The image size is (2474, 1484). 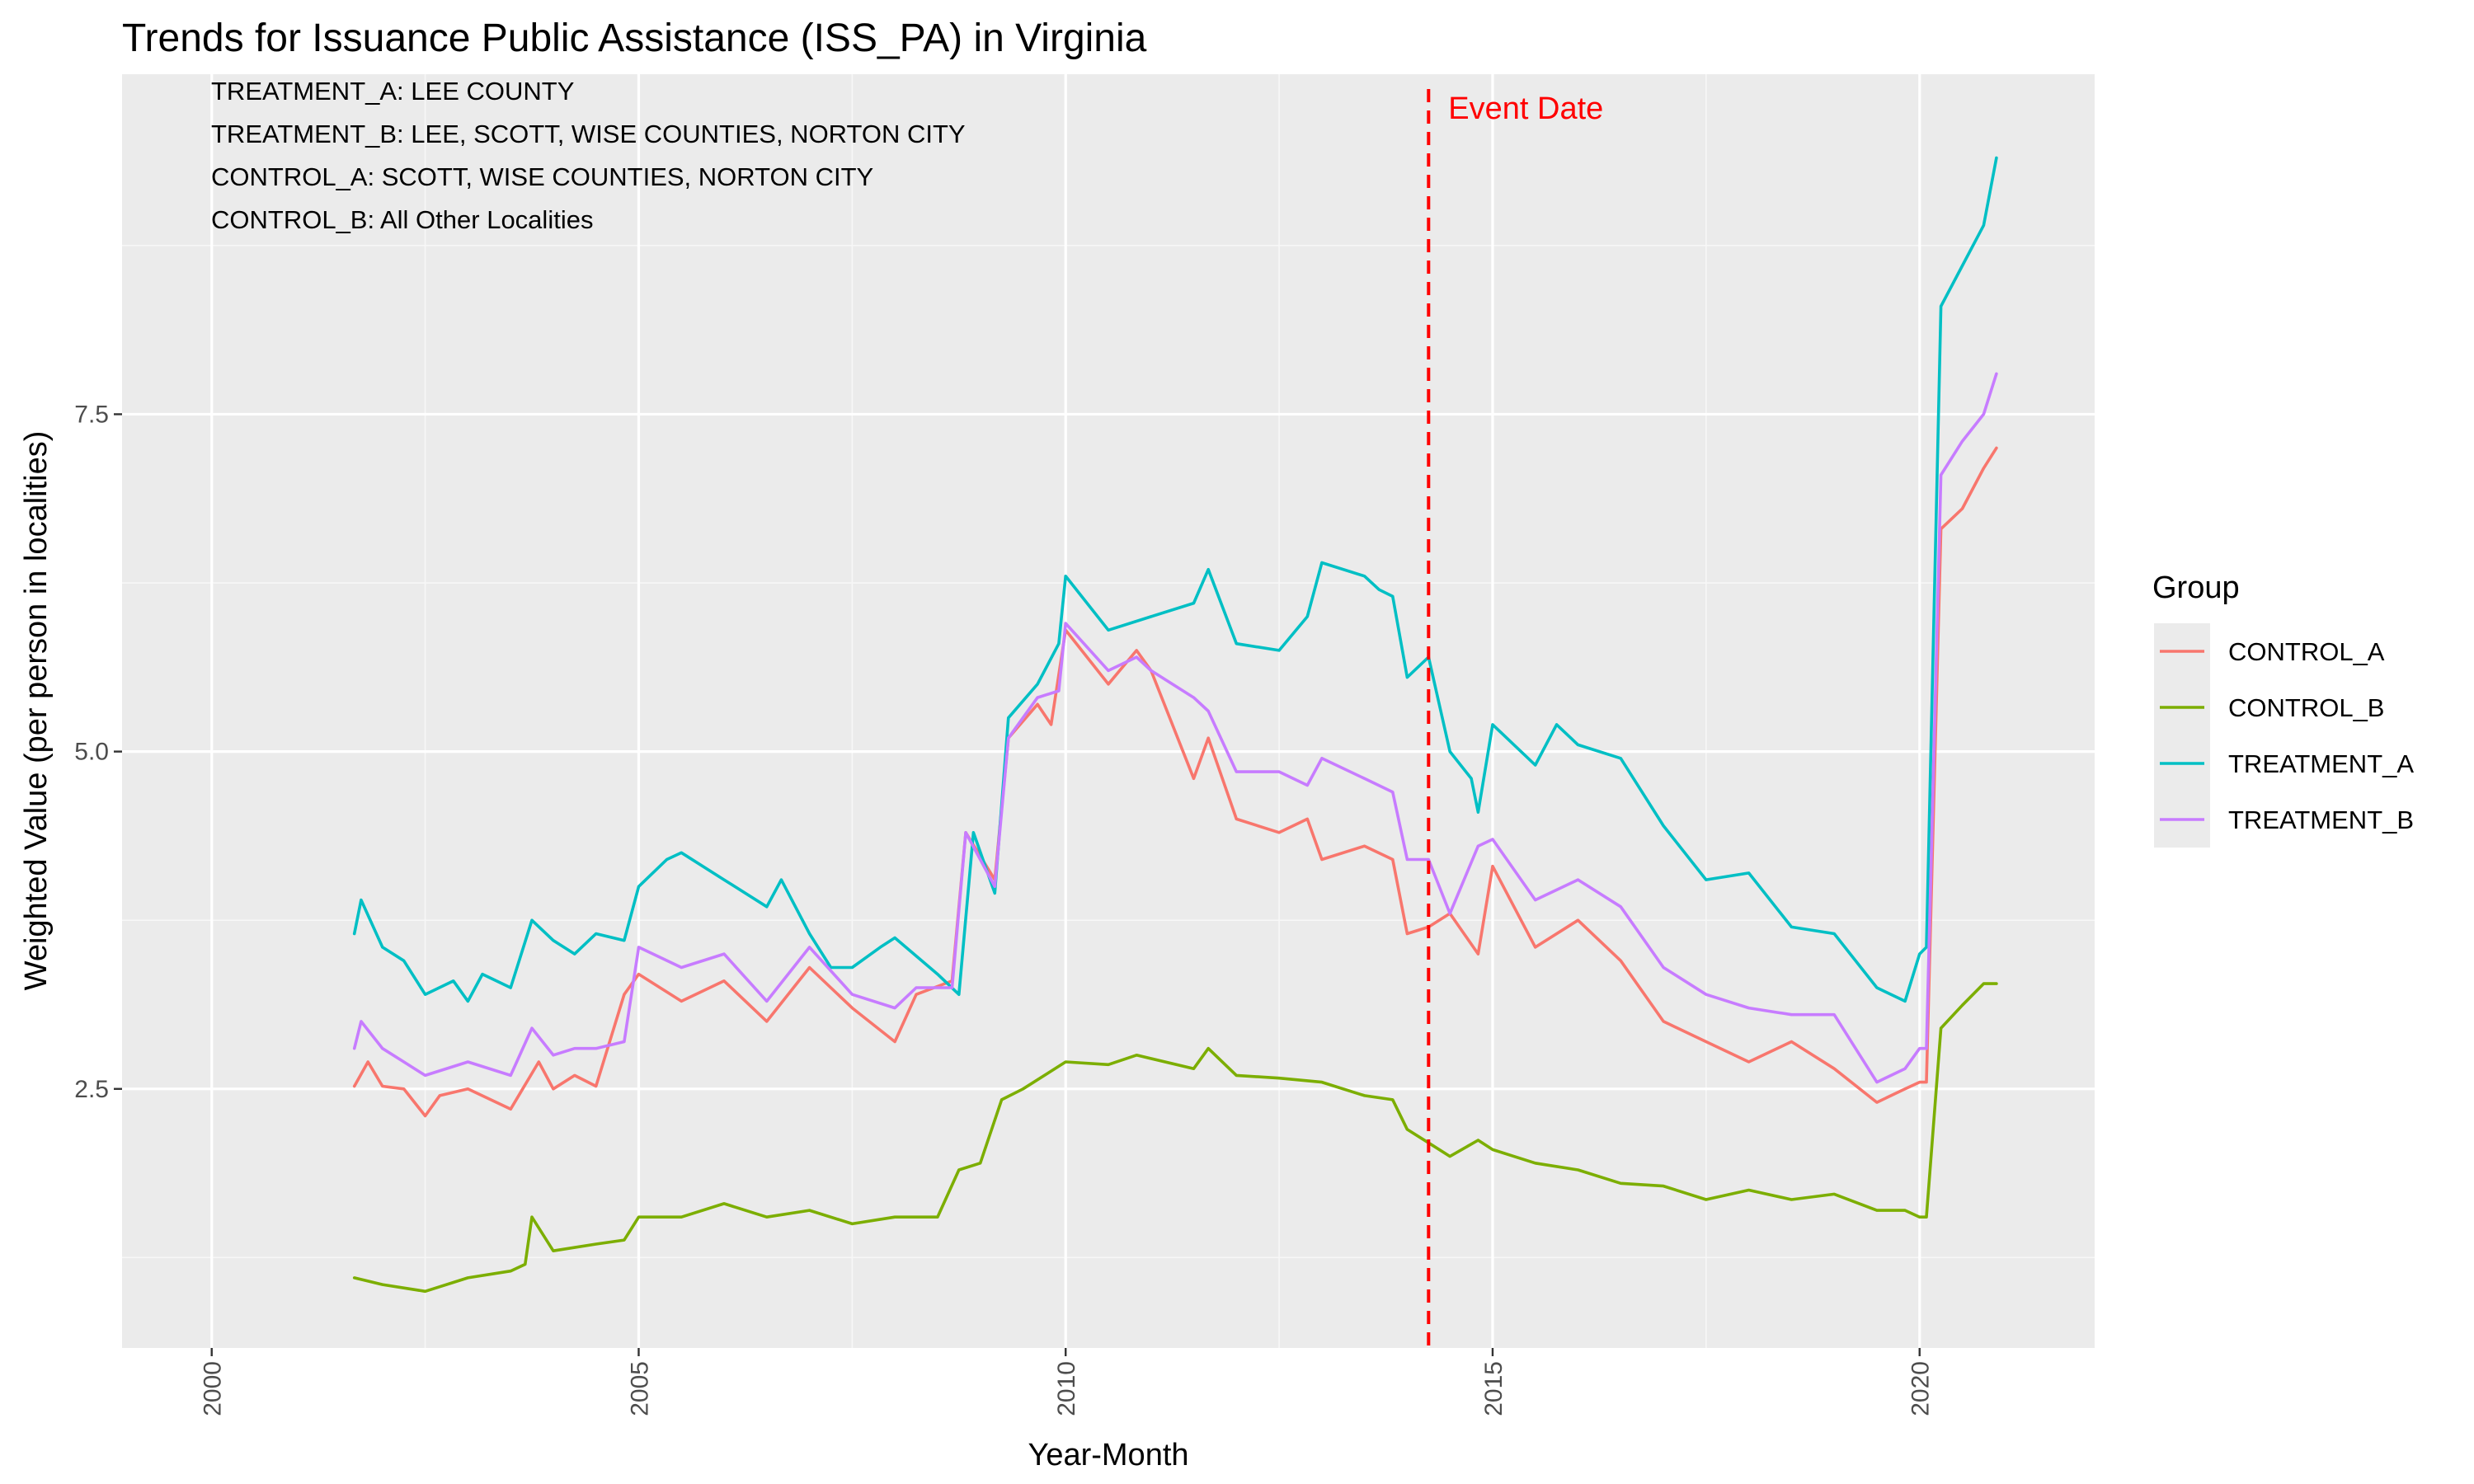 I want to click on y-tick-label: 2.5, so click(x=91, y=1089).